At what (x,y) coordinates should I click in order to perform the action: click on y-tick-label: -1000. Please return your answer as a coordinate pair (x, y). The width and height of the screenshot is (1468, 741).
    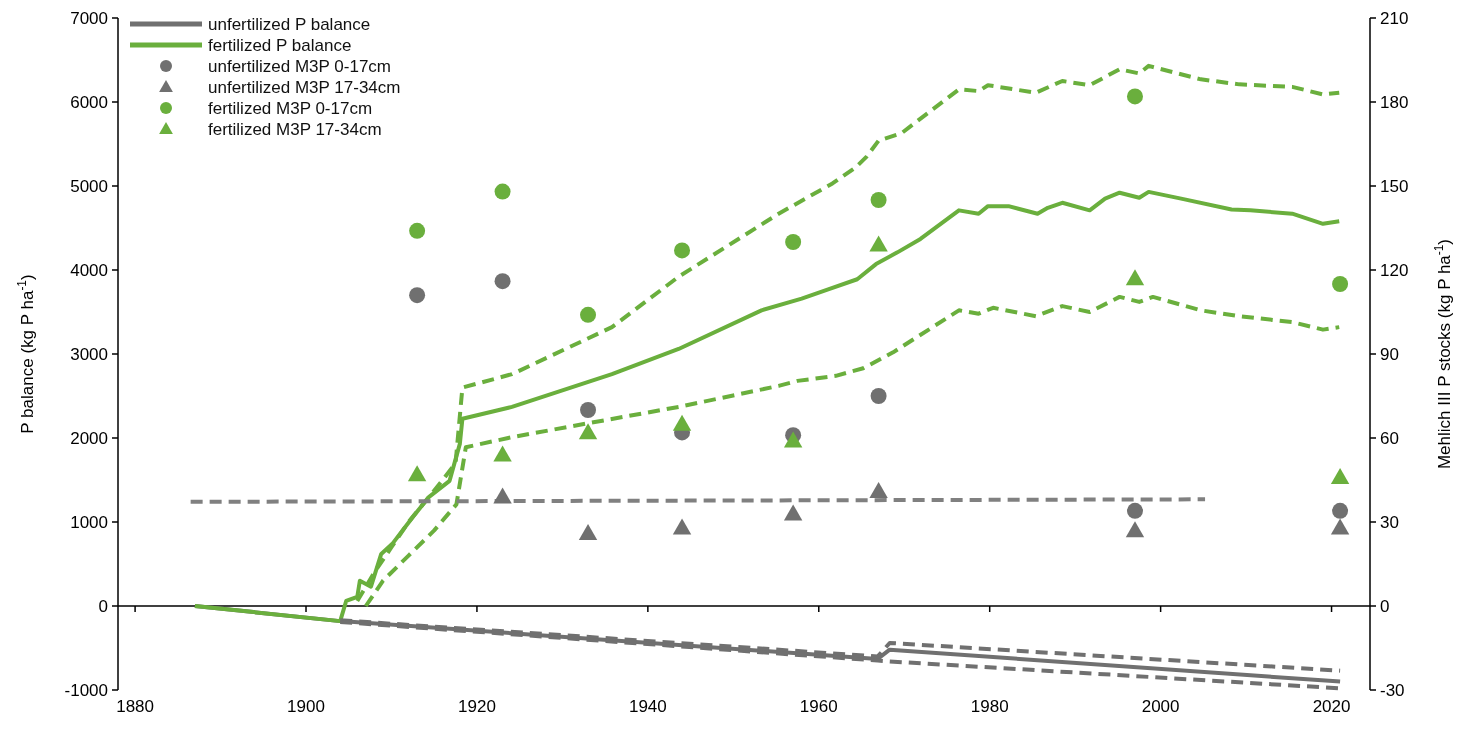
    Looking at the image, I should click on (86, 690).